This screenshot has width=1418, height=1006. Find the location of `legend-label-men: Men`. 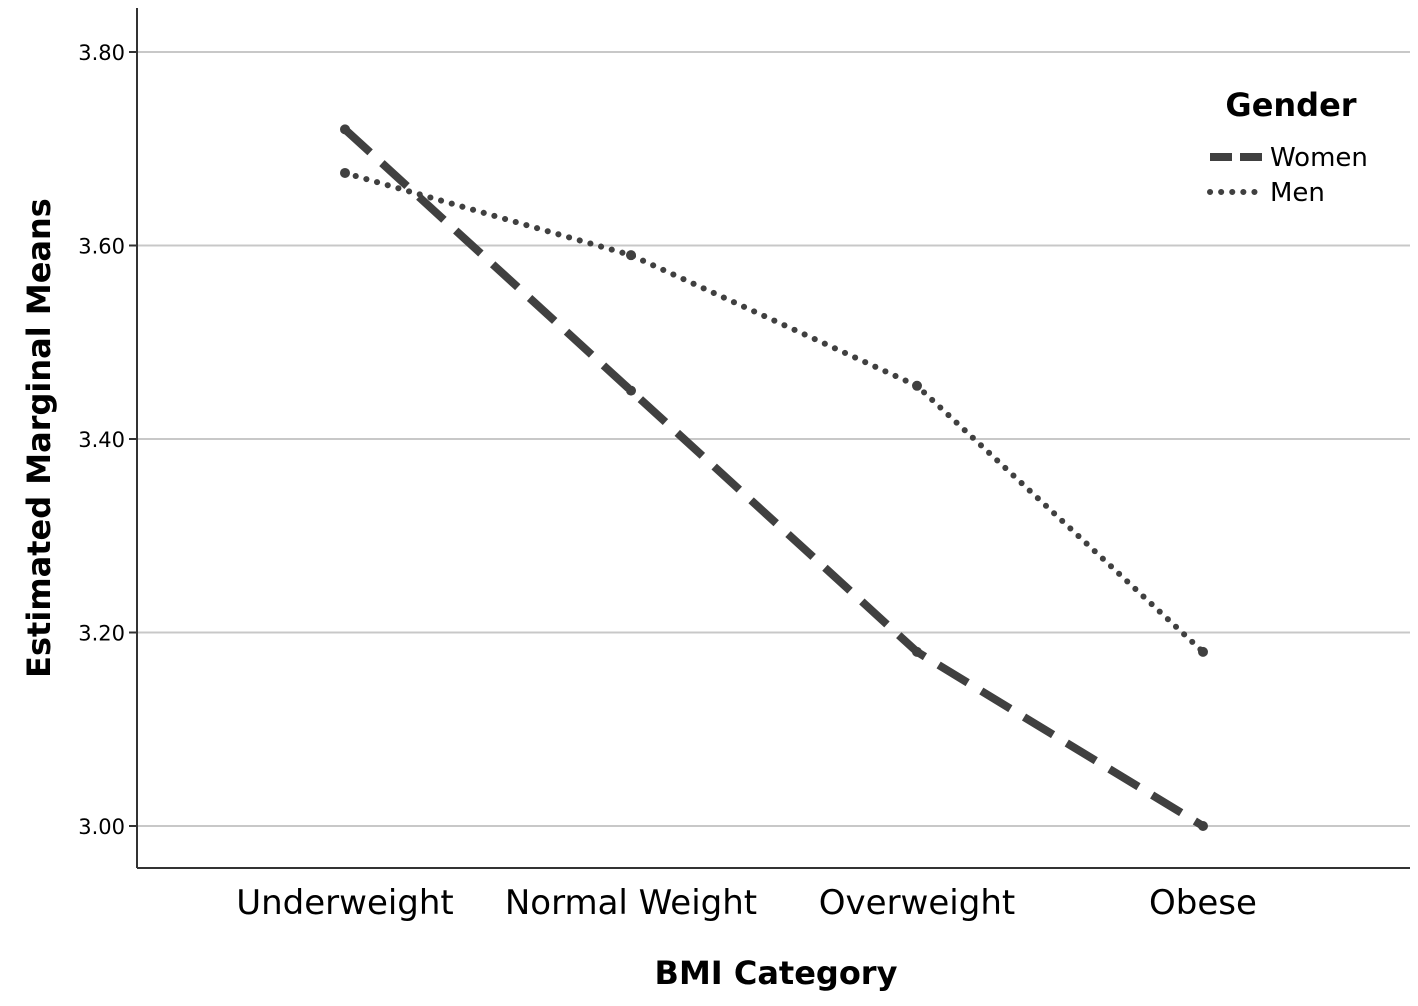

legend-label-men: Men is located at coordinates (1297, 193).